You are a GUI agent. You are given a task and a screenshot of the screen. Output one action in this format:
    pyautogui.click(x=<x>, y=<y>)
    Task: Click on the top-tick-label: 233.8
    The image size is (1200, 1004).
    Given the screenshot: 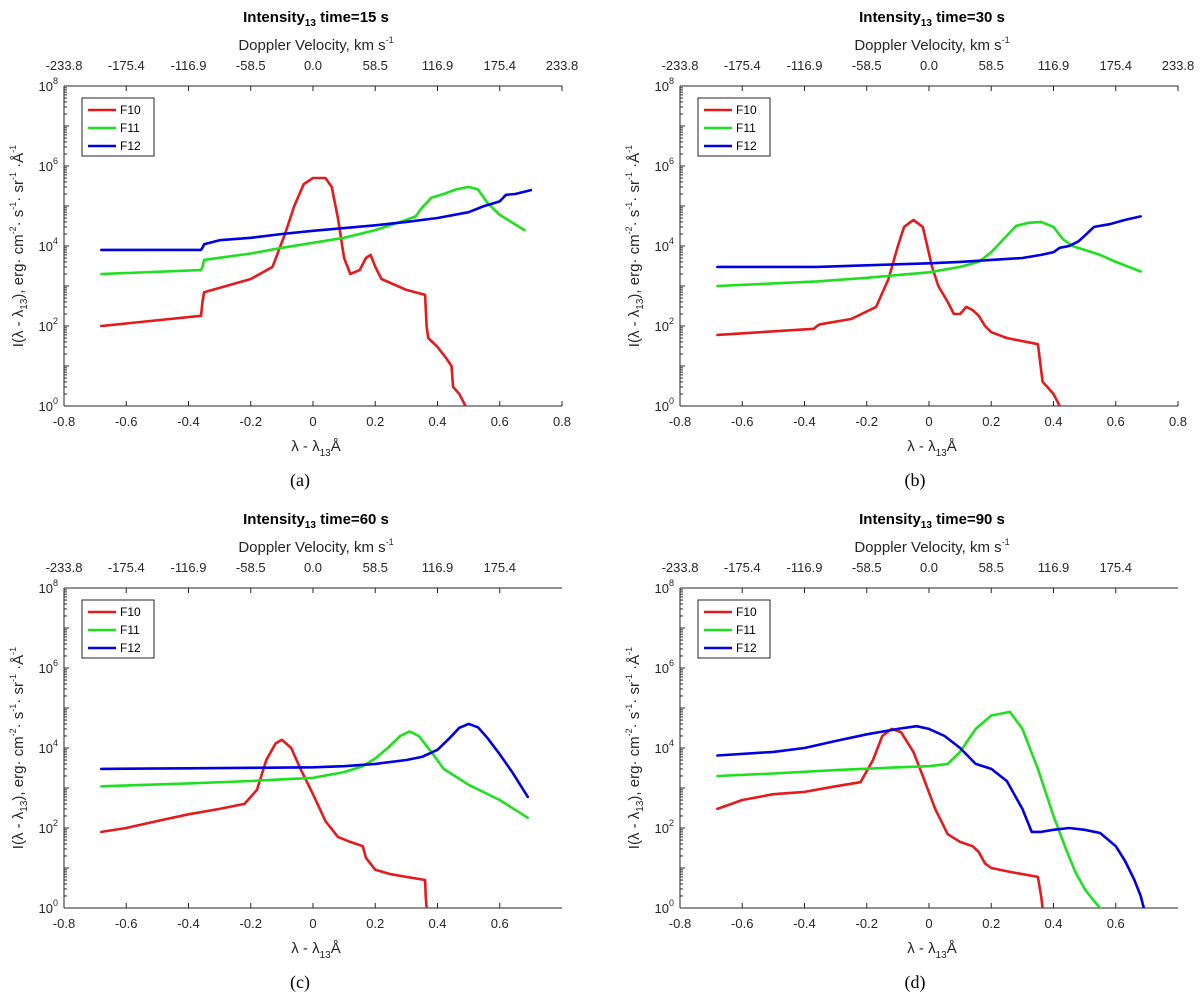 What is the action you would take?
    pyautogui.click(x=562, y=65)
    